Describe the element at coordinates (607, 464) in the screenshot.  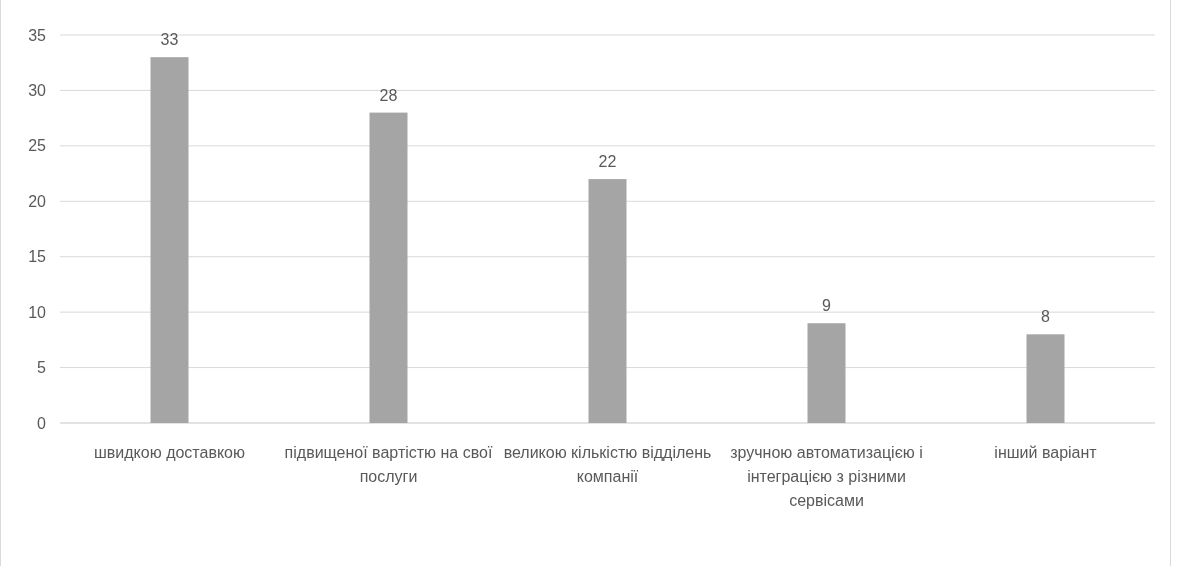
I see `x-tick-label: великою кількістю відділень компанії` at that location.